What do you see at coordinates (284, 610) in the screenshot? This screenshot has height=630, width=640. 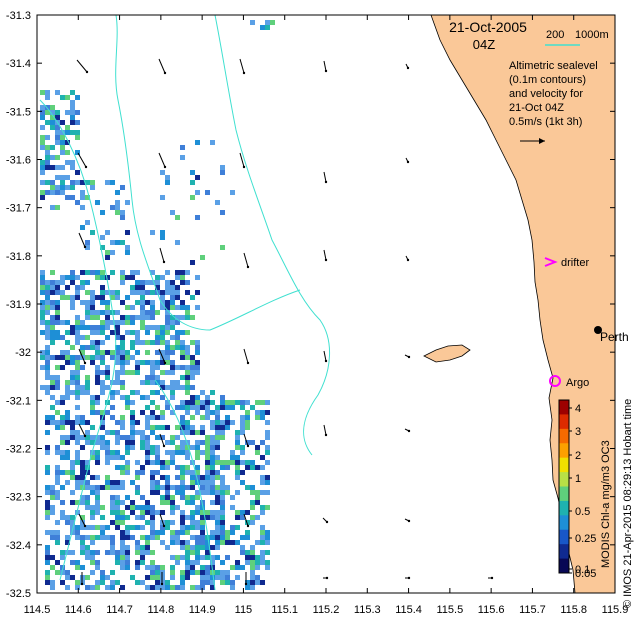 I see `x-tick-label: 115.1` at bounding box center [284, 610].